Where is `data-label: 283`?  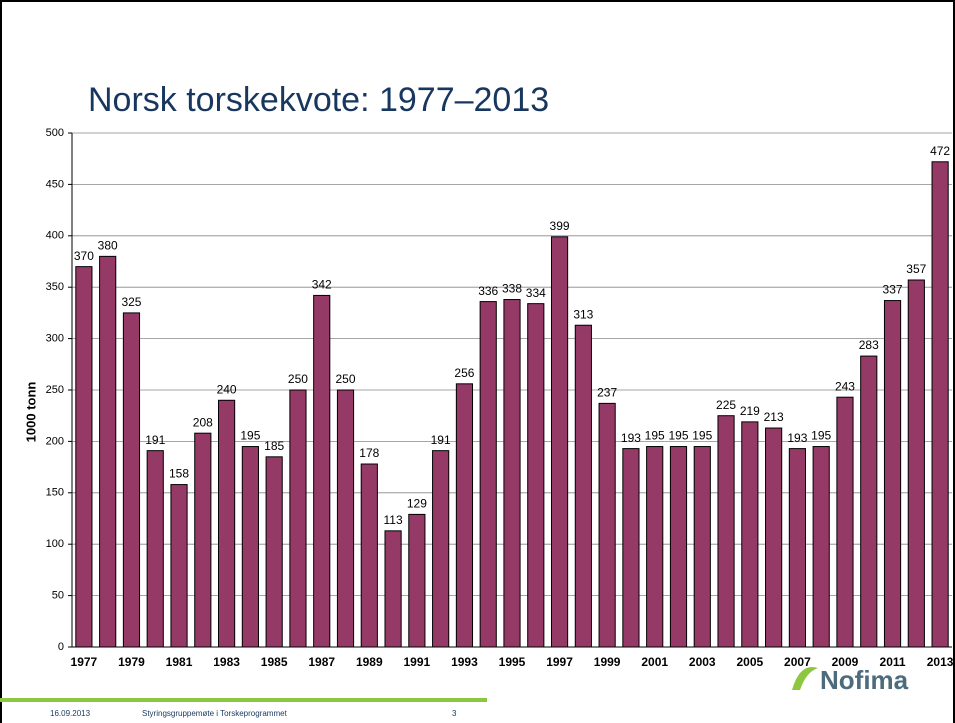 data-label: 283 is located at coordinates (869, 345).